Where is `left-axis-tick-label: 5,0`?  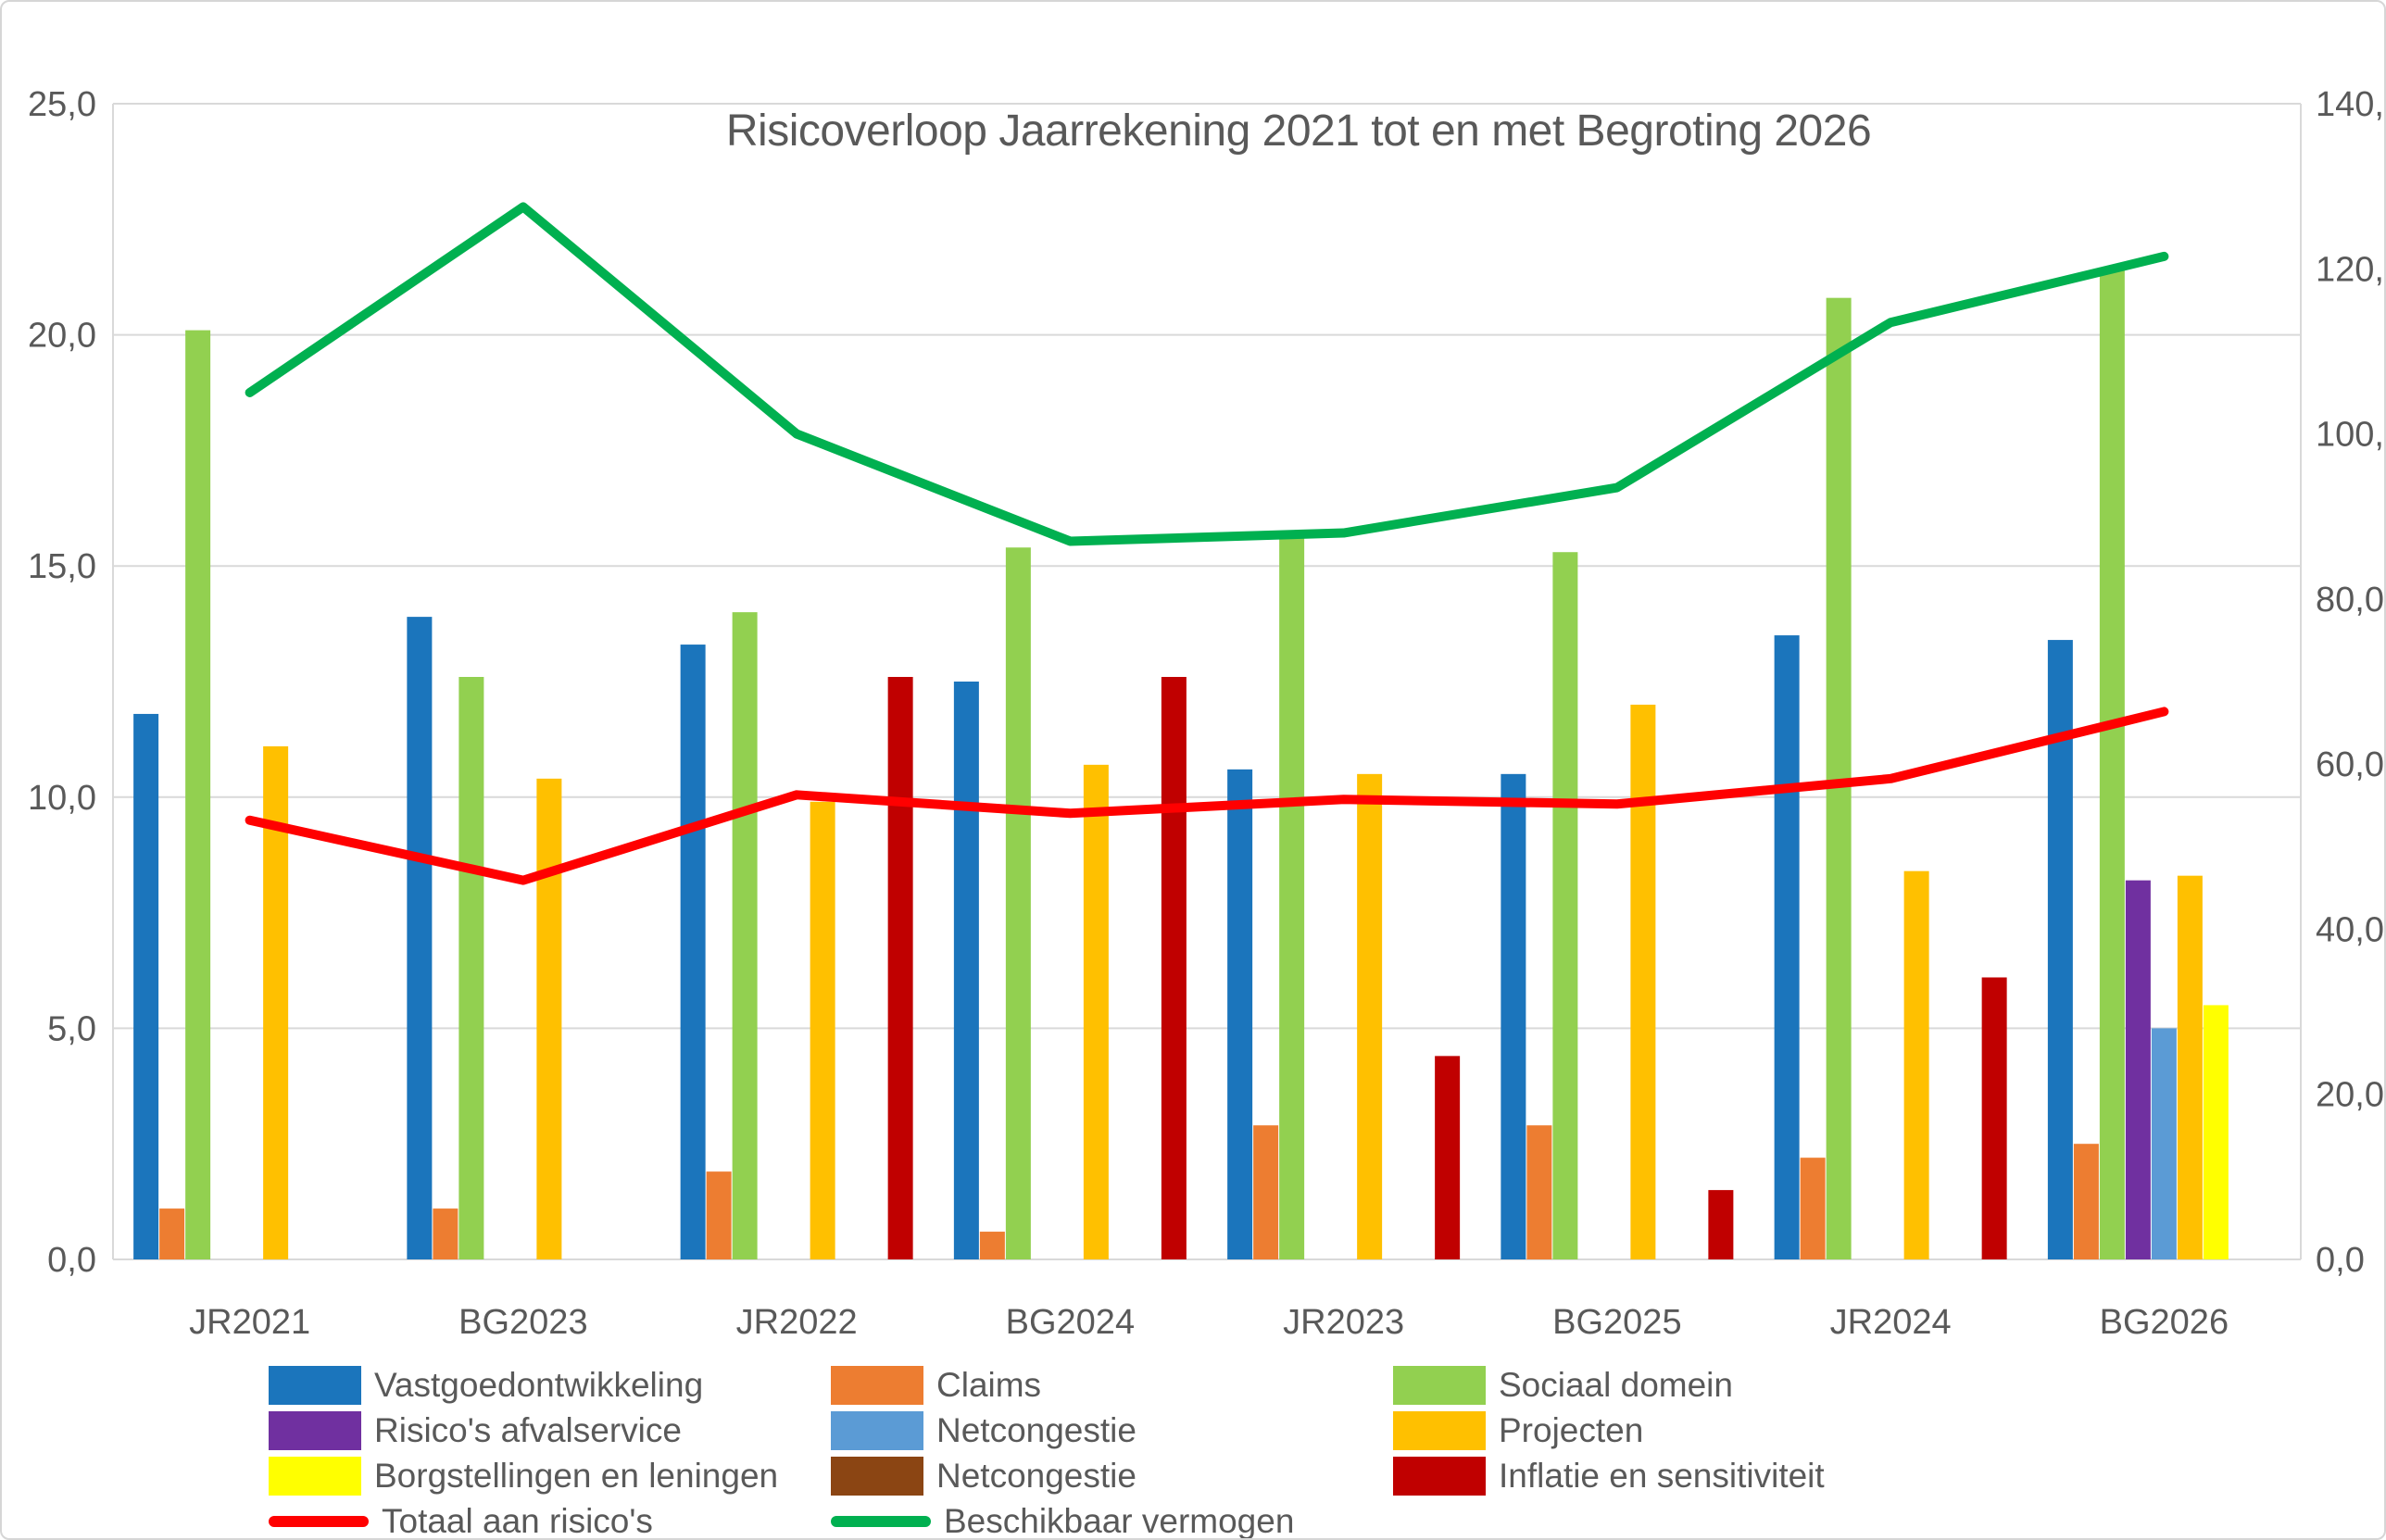
left-axis-tick-label: 5,0 is located at coordinates (71, 1028).